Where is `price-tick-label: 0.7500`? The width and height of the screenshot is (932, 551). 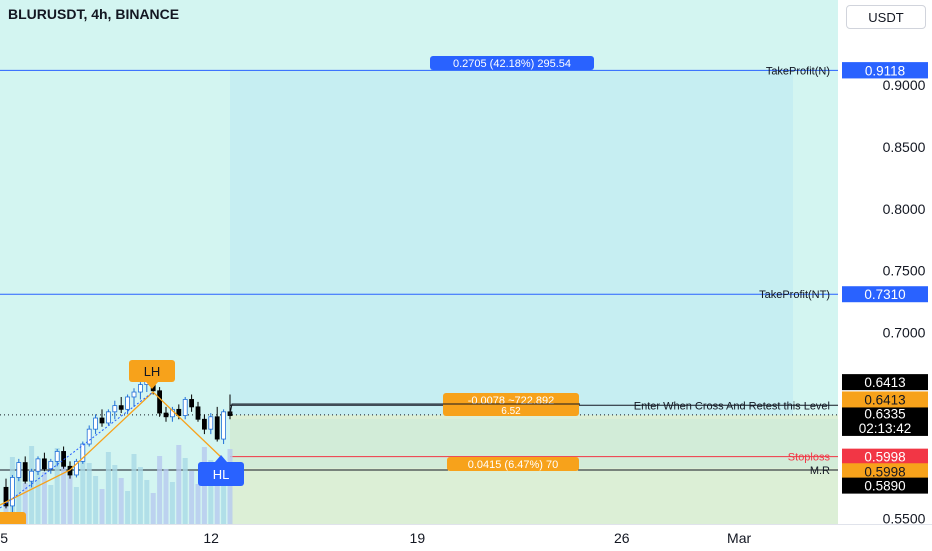
price-tick-label: 0.7500 is located at coordinates (904, 271).